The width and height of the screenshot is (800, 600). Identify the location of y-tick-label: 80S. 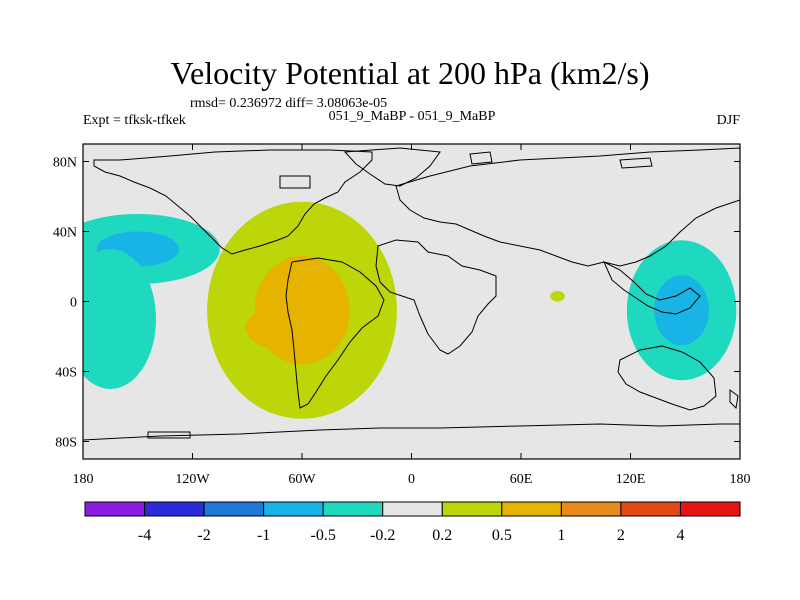
(66, 443).